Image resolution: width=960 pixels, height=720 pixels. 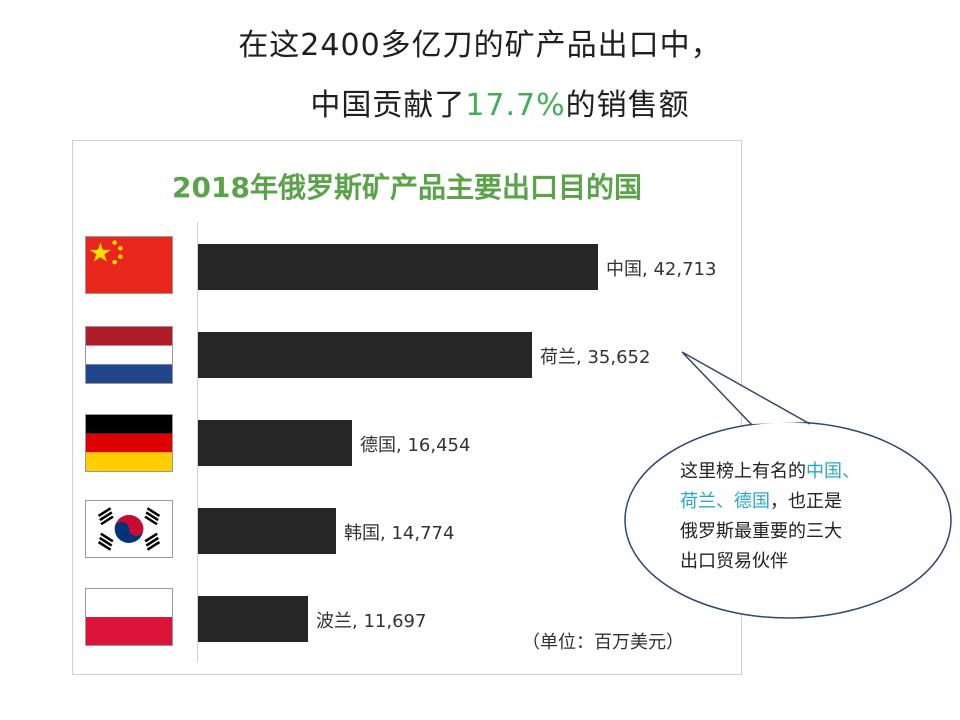 I want to click on callout-text: 这里榜上有名的中国、 荷兰、德国，也正是 俄罗斯最重要的三大 出口贸易伙伴, so click(x=800, y=517).